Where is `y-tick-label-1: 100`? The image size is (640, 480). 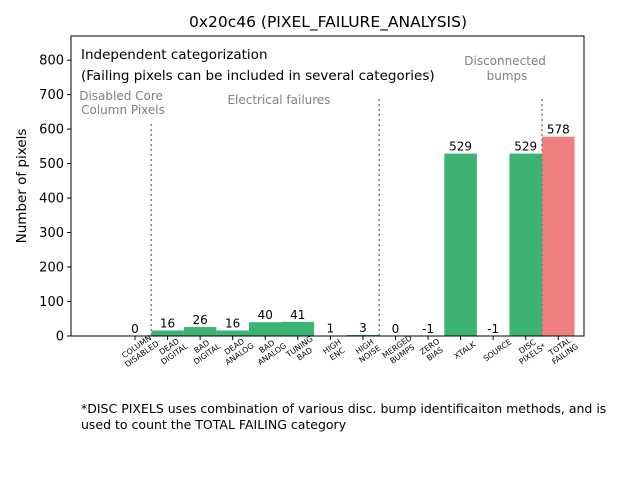 y-tick-label-1: 100 is located at coordinates (51, 302).